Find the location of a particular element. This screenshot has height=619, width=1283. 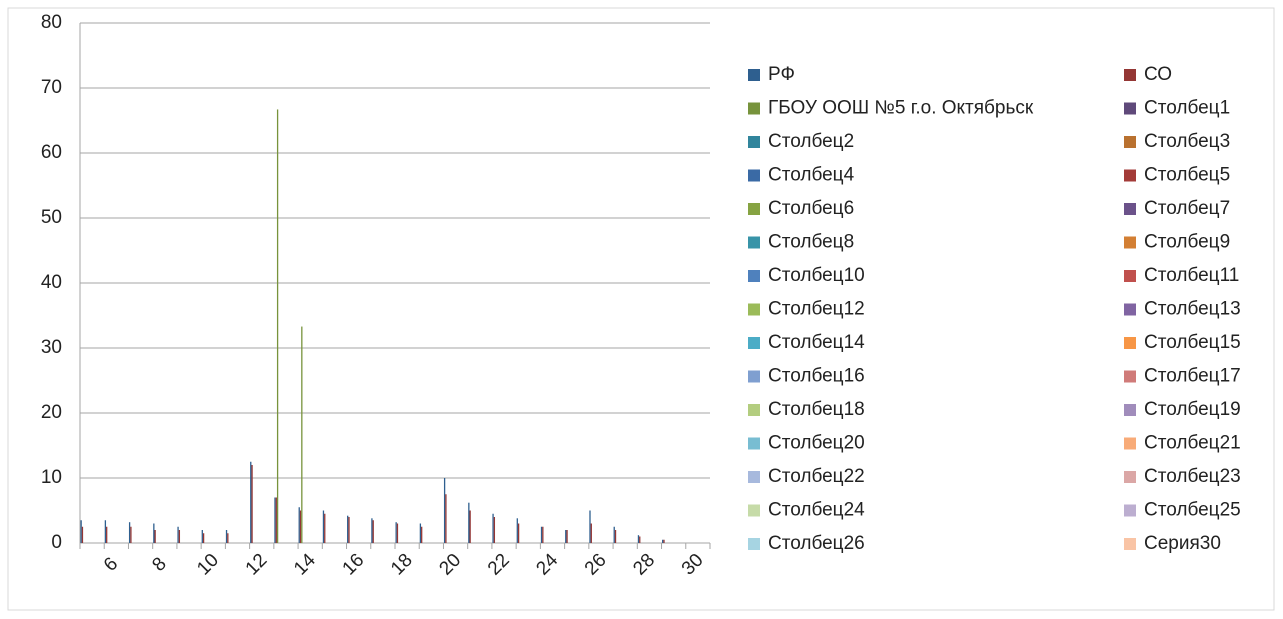

y-tick-label: 0 is located at coordinates (56, 542).